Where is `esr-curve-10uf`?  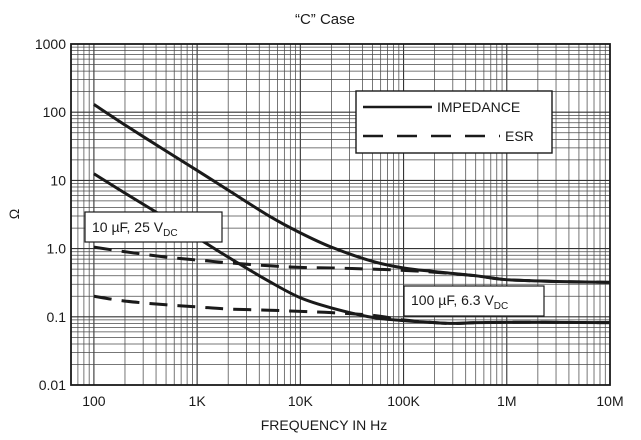
esr-curve-10uf is located at coordinates (351, 264).